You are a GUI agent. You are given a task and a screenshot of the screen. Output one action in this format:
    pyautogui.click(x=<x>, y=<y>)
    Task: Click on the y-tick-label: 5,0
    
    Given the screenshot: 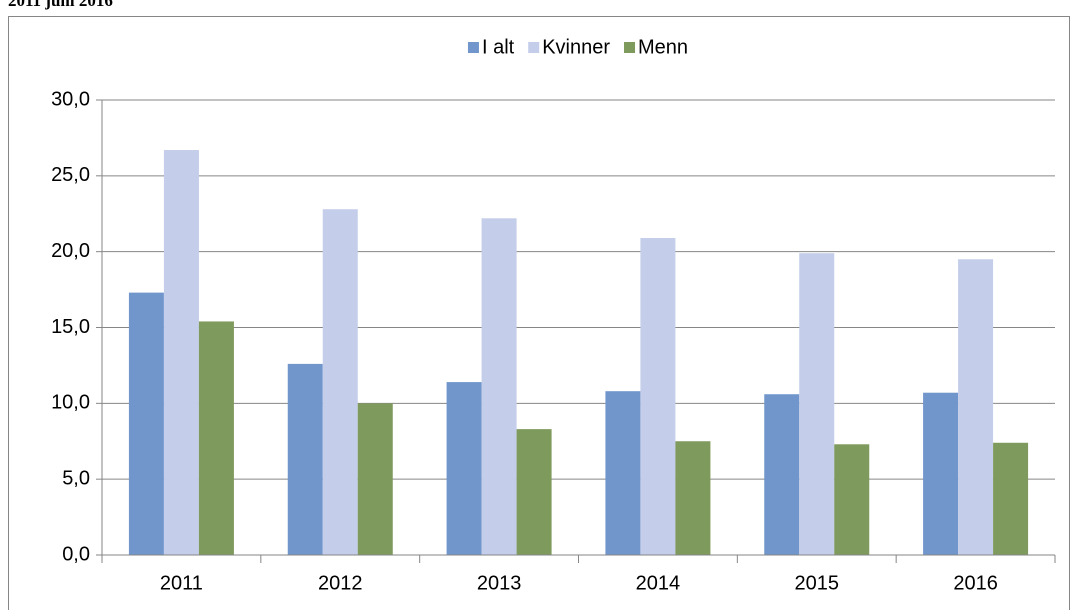 What is the action you would take?
    pyautogui.click(x=76, y=478)
    